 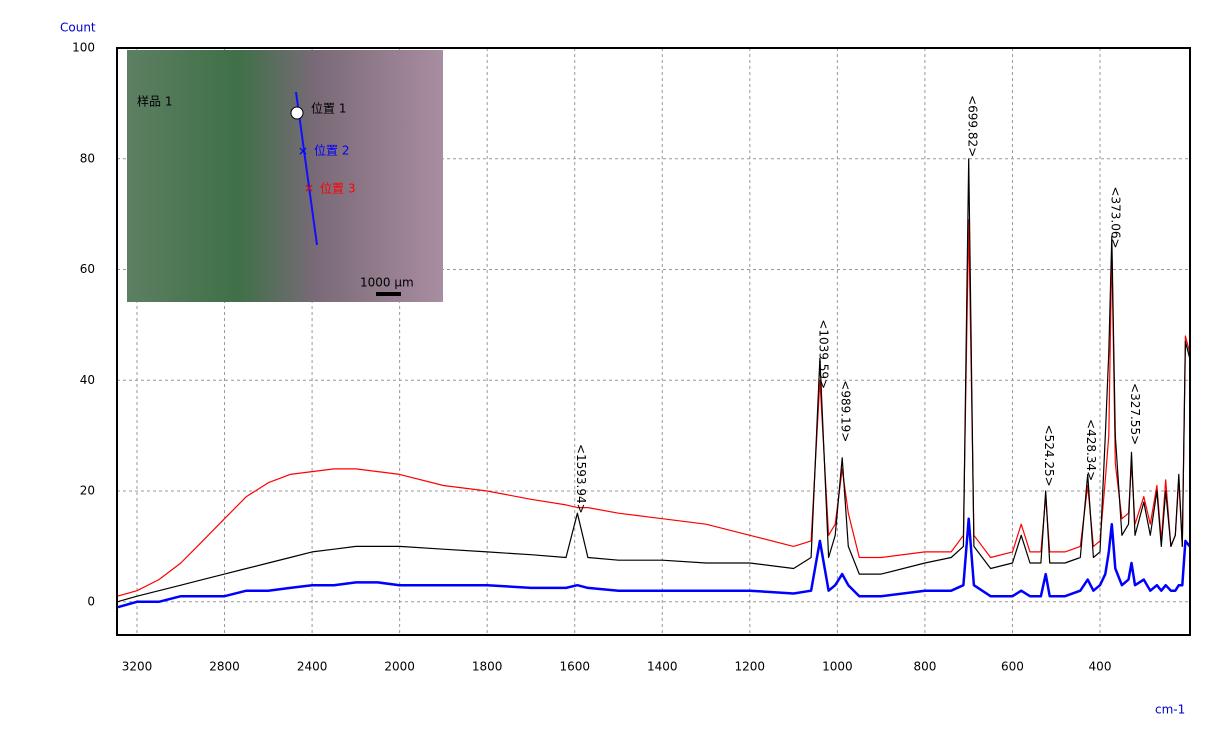 What do you see at coordinates (91, 601) in the screenshot?
I see `y-tick-label: 0` at bounding box center [91, 601].